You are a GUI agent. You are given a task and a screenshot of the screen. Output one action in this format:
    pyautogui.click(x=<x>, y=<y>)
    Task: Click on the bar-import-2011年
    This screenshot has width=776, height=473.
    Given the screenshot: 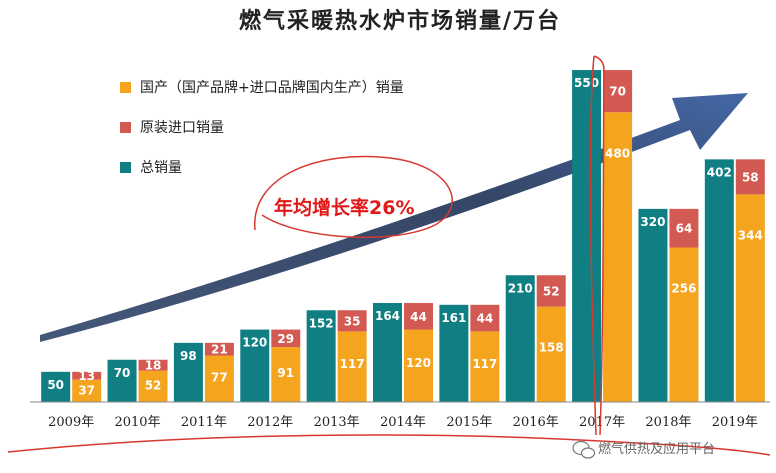 What is the action you would take?
    pyautogui.click(x=219, y=349)
    